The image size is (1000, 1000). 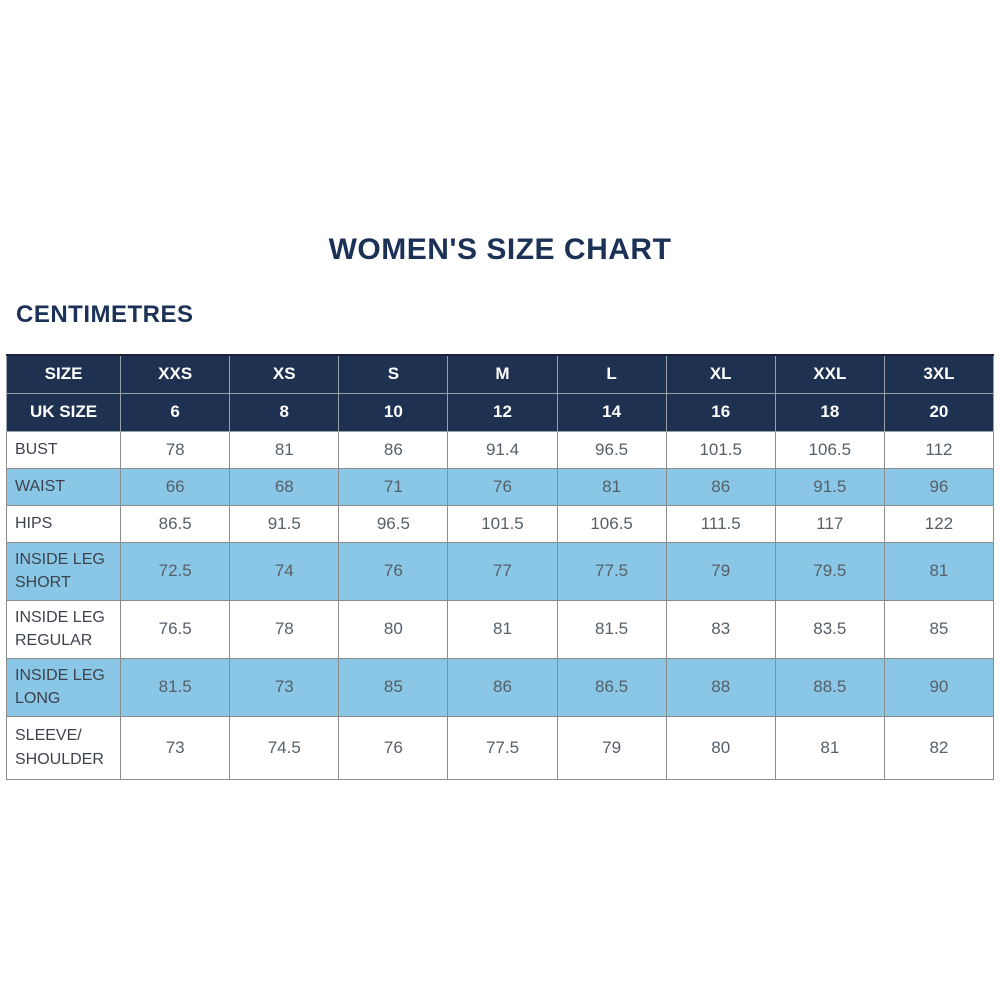 I want to click on measurement-value: 82, so click(x=939, y=747).